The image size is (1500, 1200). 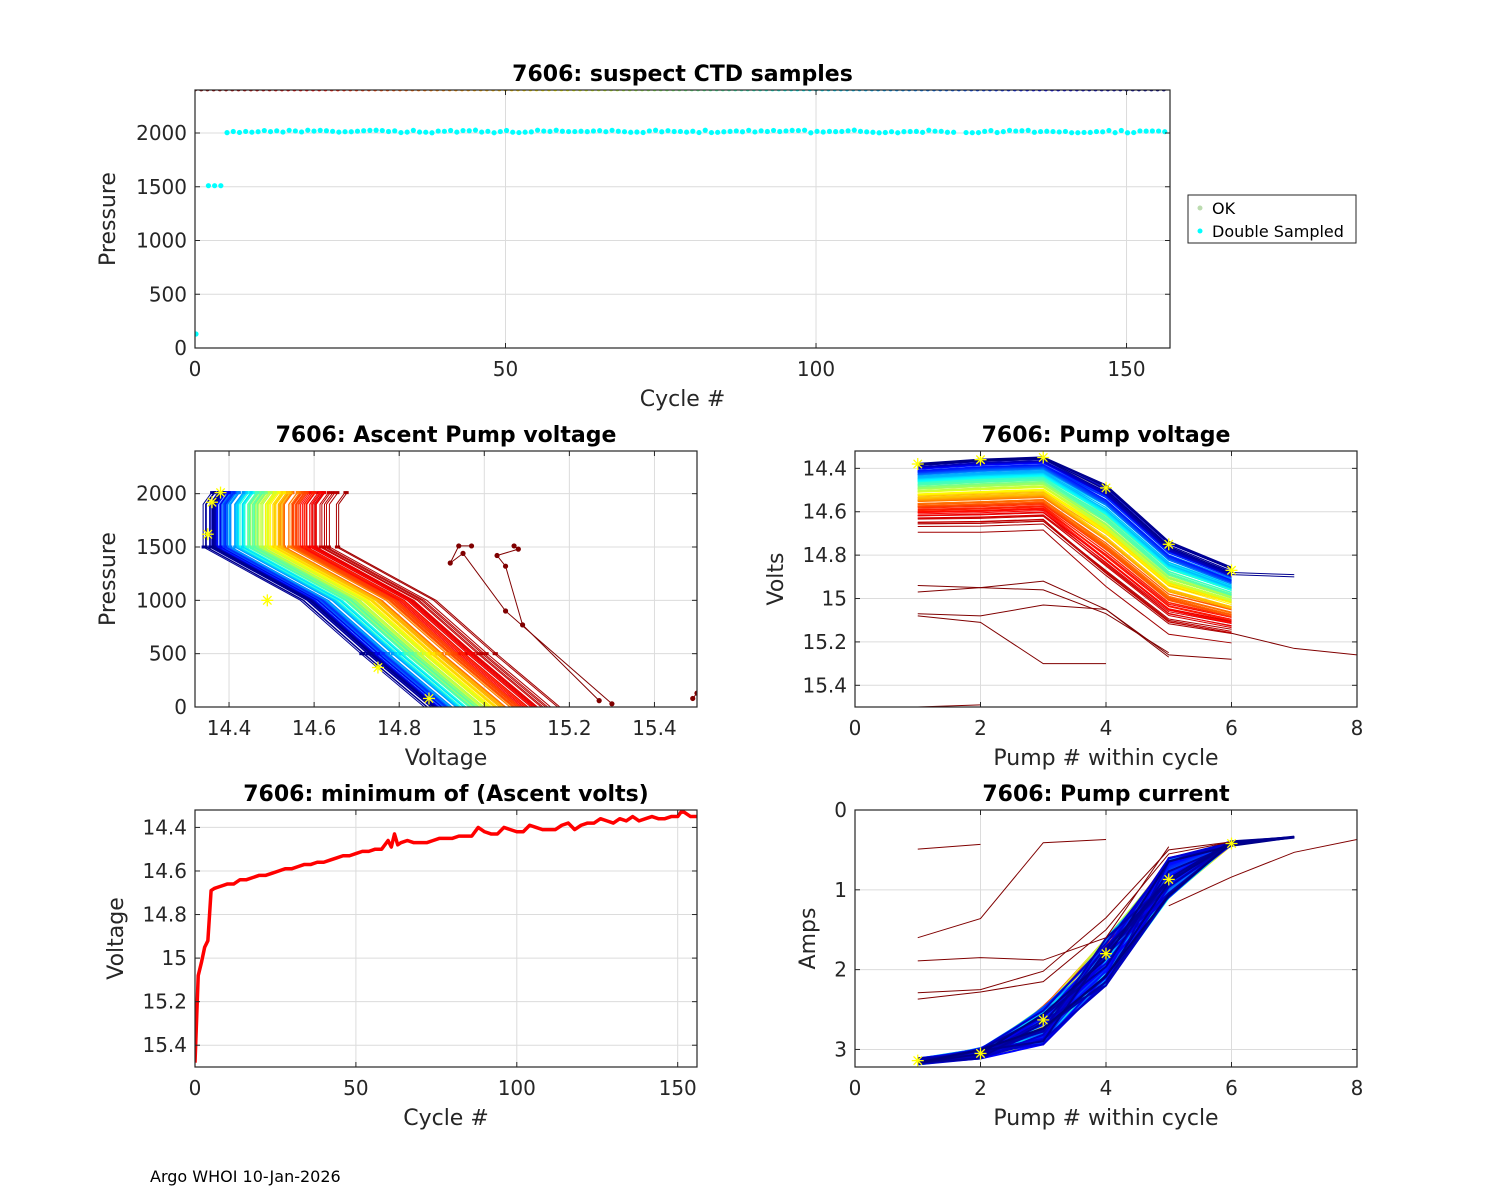 I want to click on x-tick-label: 8, so click(x=1357, y=728).